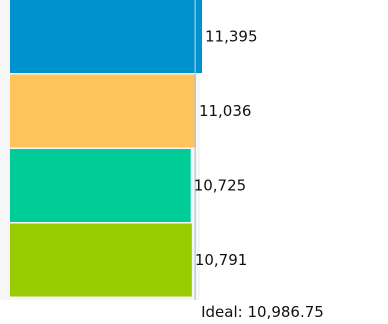 The height and width of the screenshot is (324, 388). What do you see at coordinates (225, 111) in the screenshot?
I see `bar-value-label-2: 11,036` at bounding box center [225, 111].